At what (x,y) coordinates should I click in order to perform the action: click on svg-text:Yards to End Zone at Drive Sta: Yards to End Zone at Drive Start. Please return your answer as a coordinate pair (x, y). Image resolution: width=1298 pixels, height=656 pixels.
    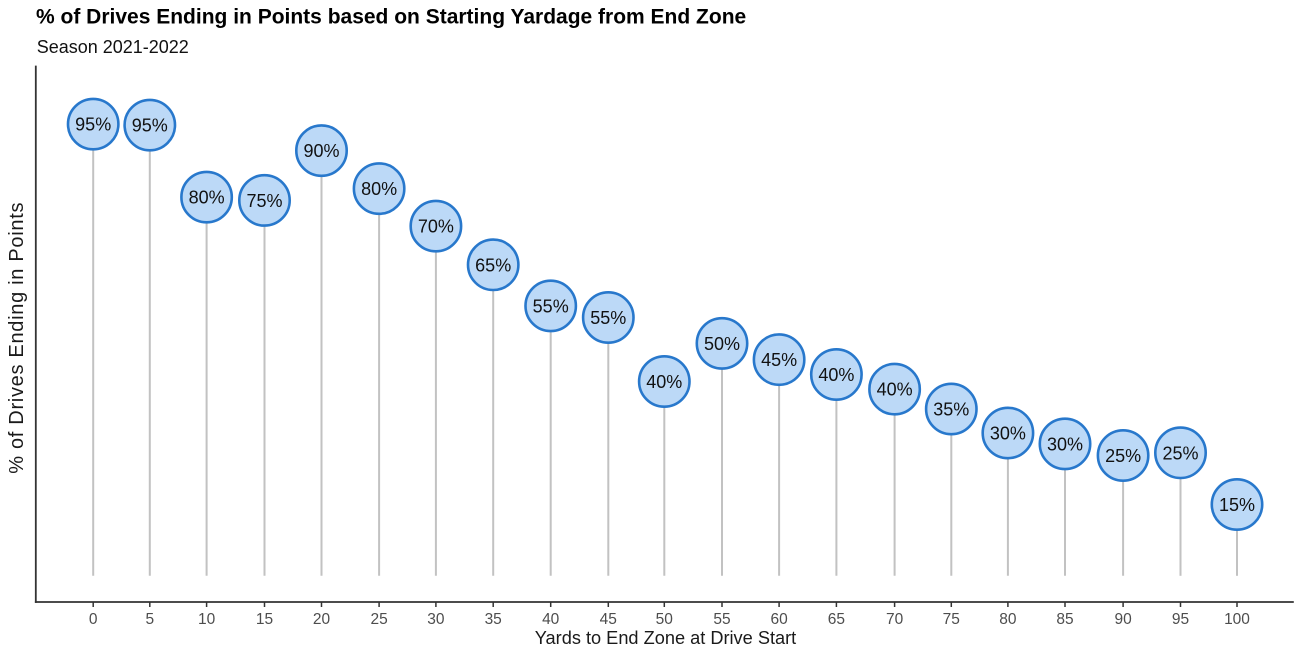
    Looking at the image, I should click on (665, 638).